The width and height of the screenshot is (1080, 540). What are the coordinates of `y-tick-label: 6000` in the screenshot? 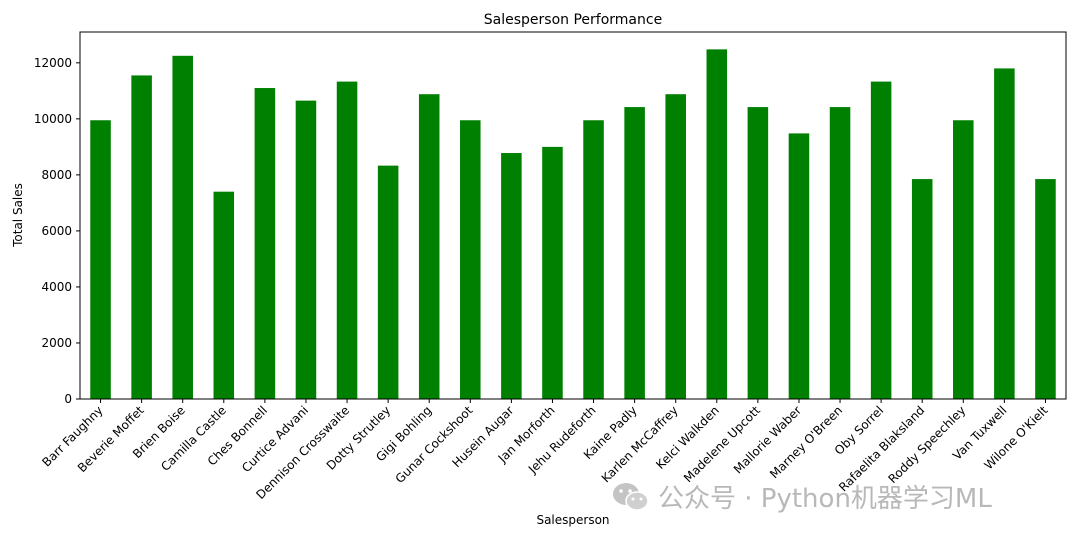 It's located at (56, 231).